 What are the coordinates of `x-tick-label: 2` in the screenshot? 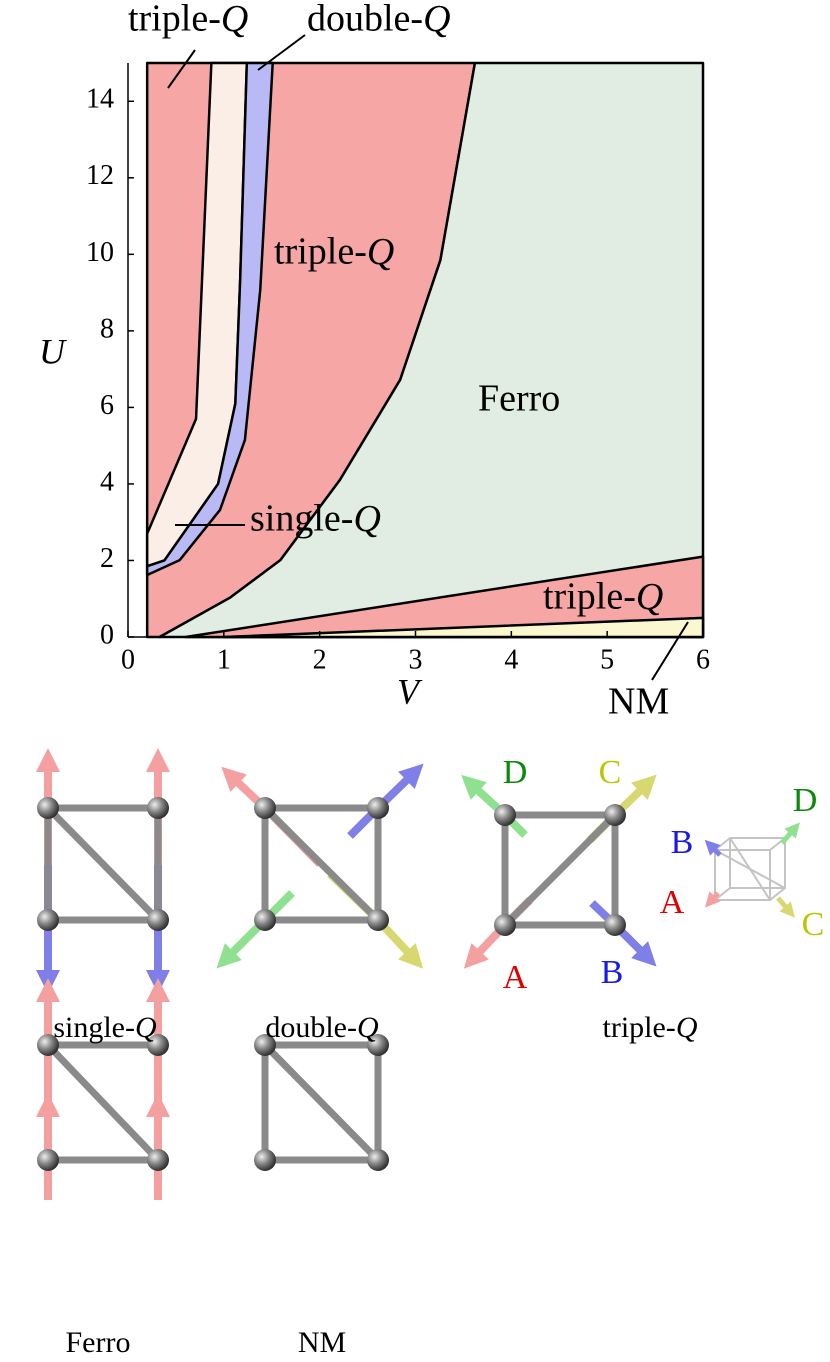 It's located at (320, 659).